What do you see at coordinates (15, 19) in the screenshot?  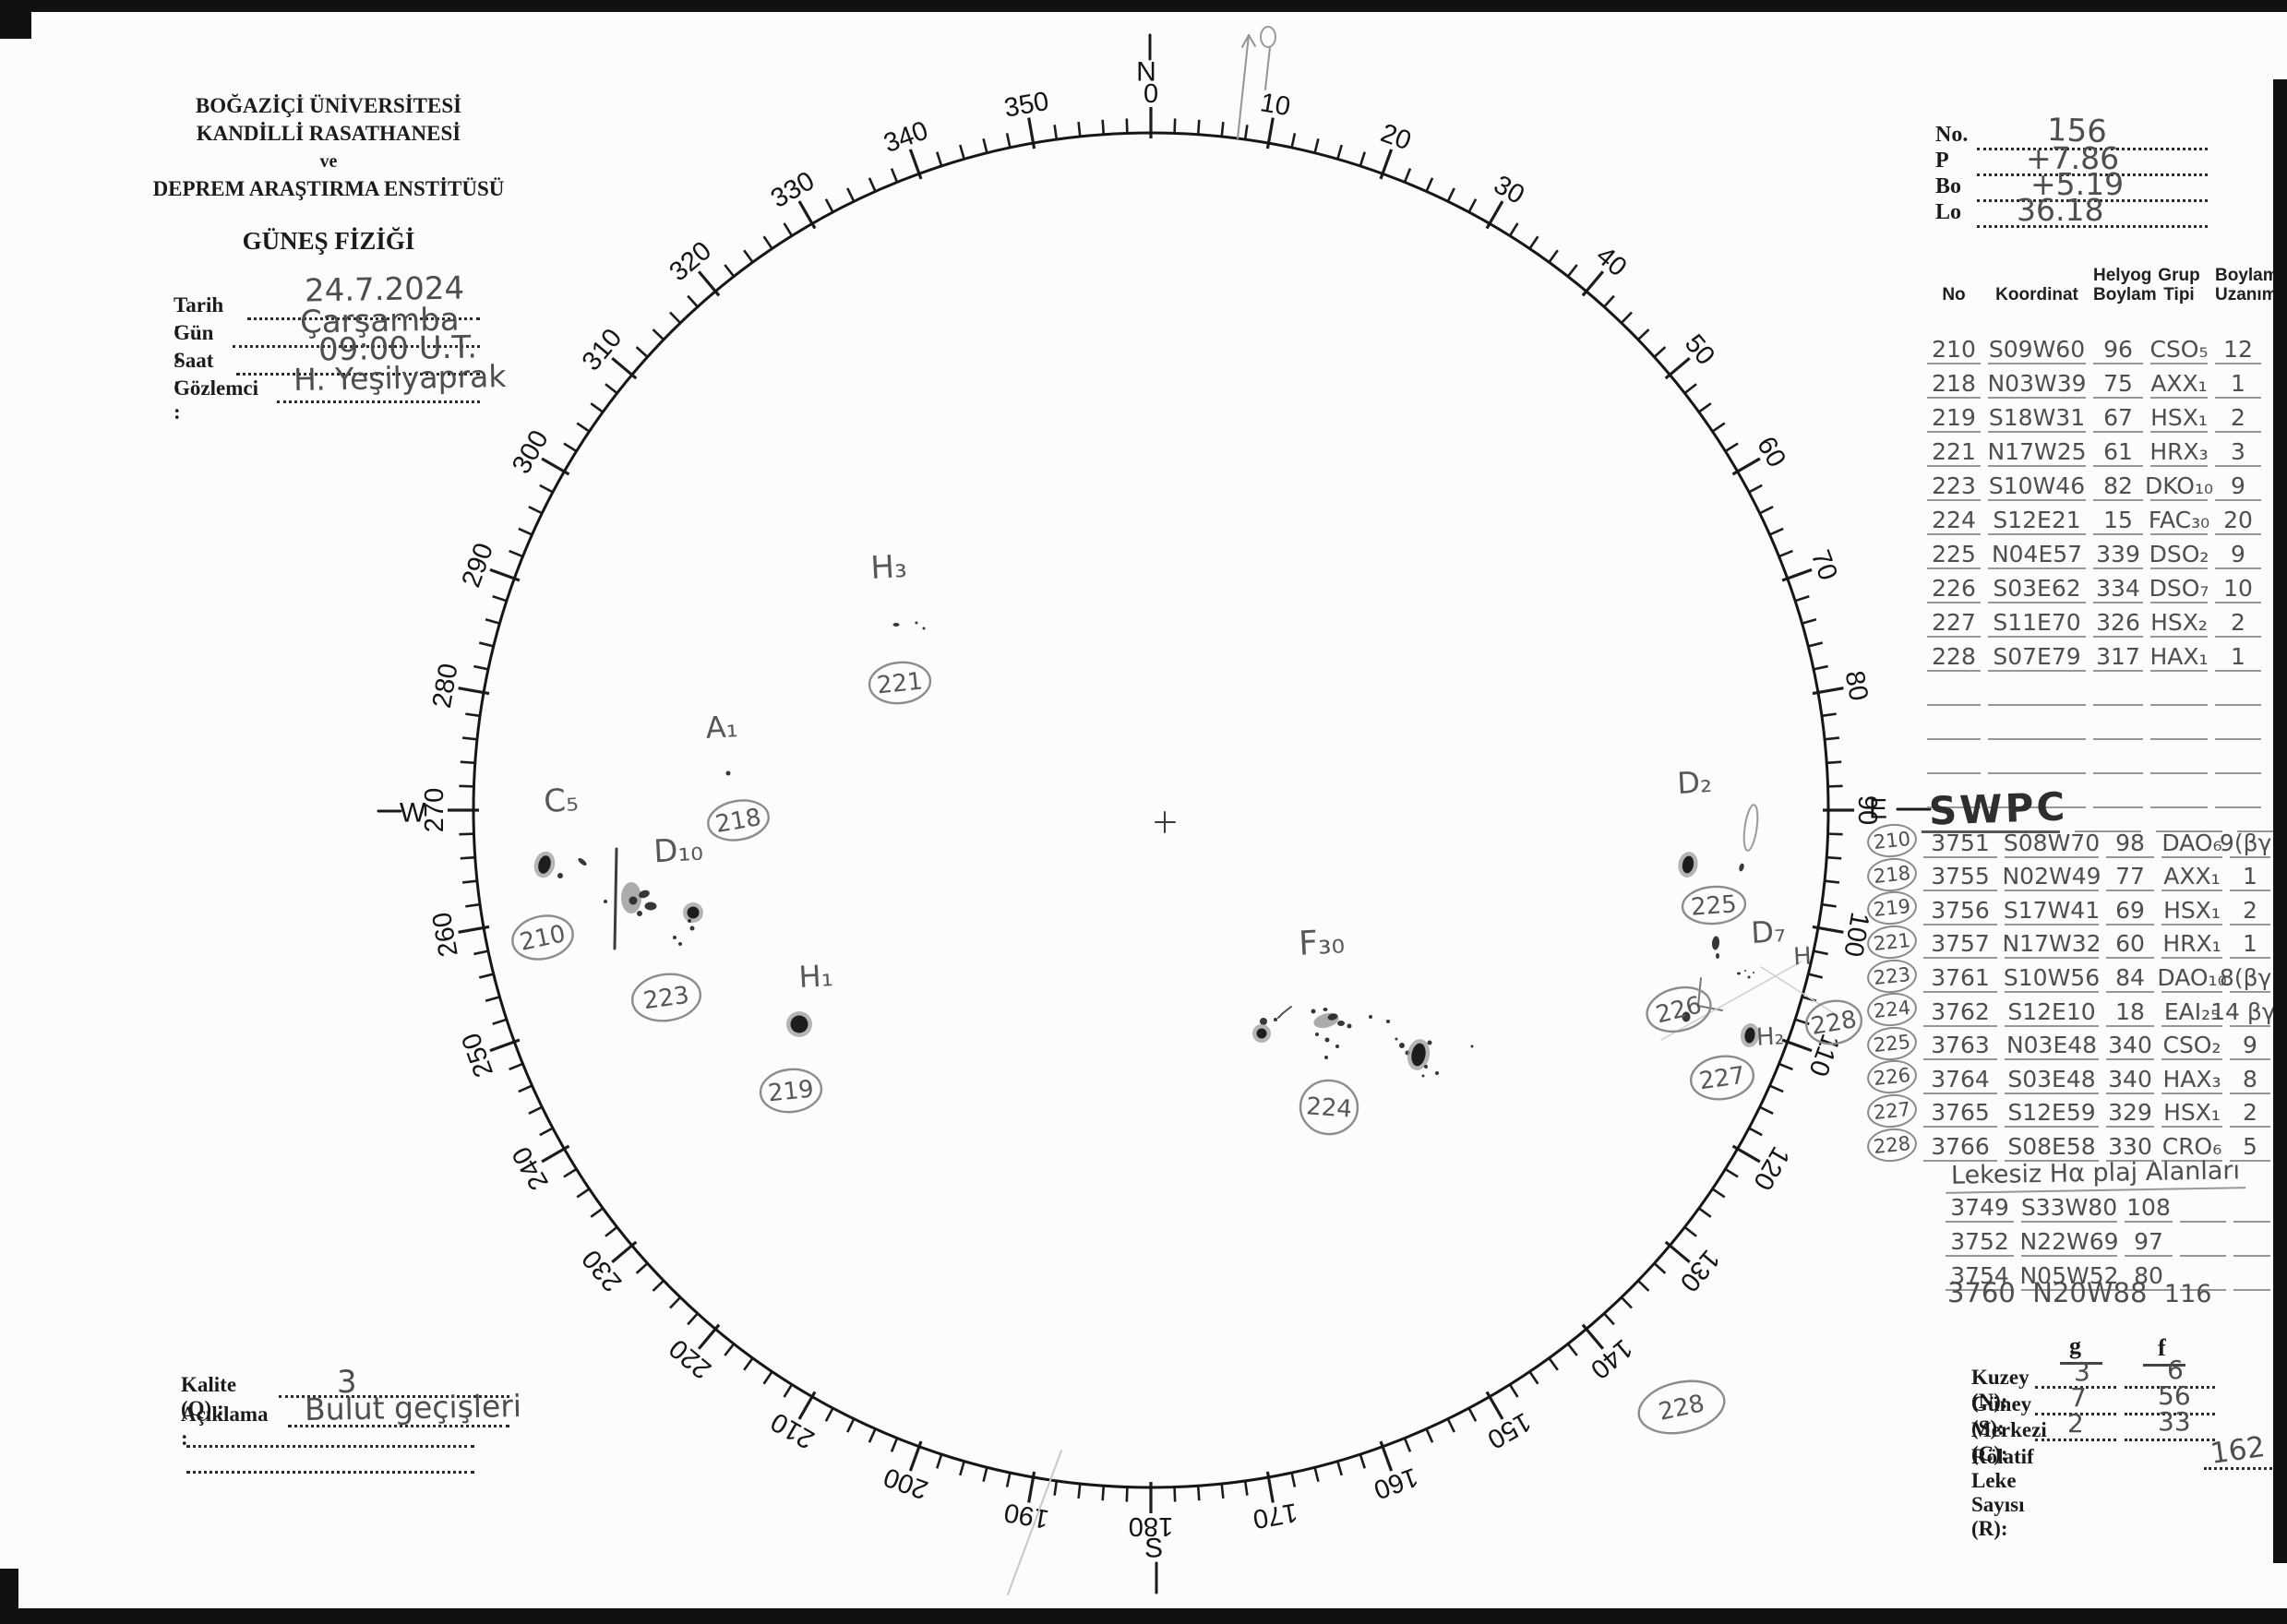 I see `scan-corner-topleft` at bounding box center [15, 19].